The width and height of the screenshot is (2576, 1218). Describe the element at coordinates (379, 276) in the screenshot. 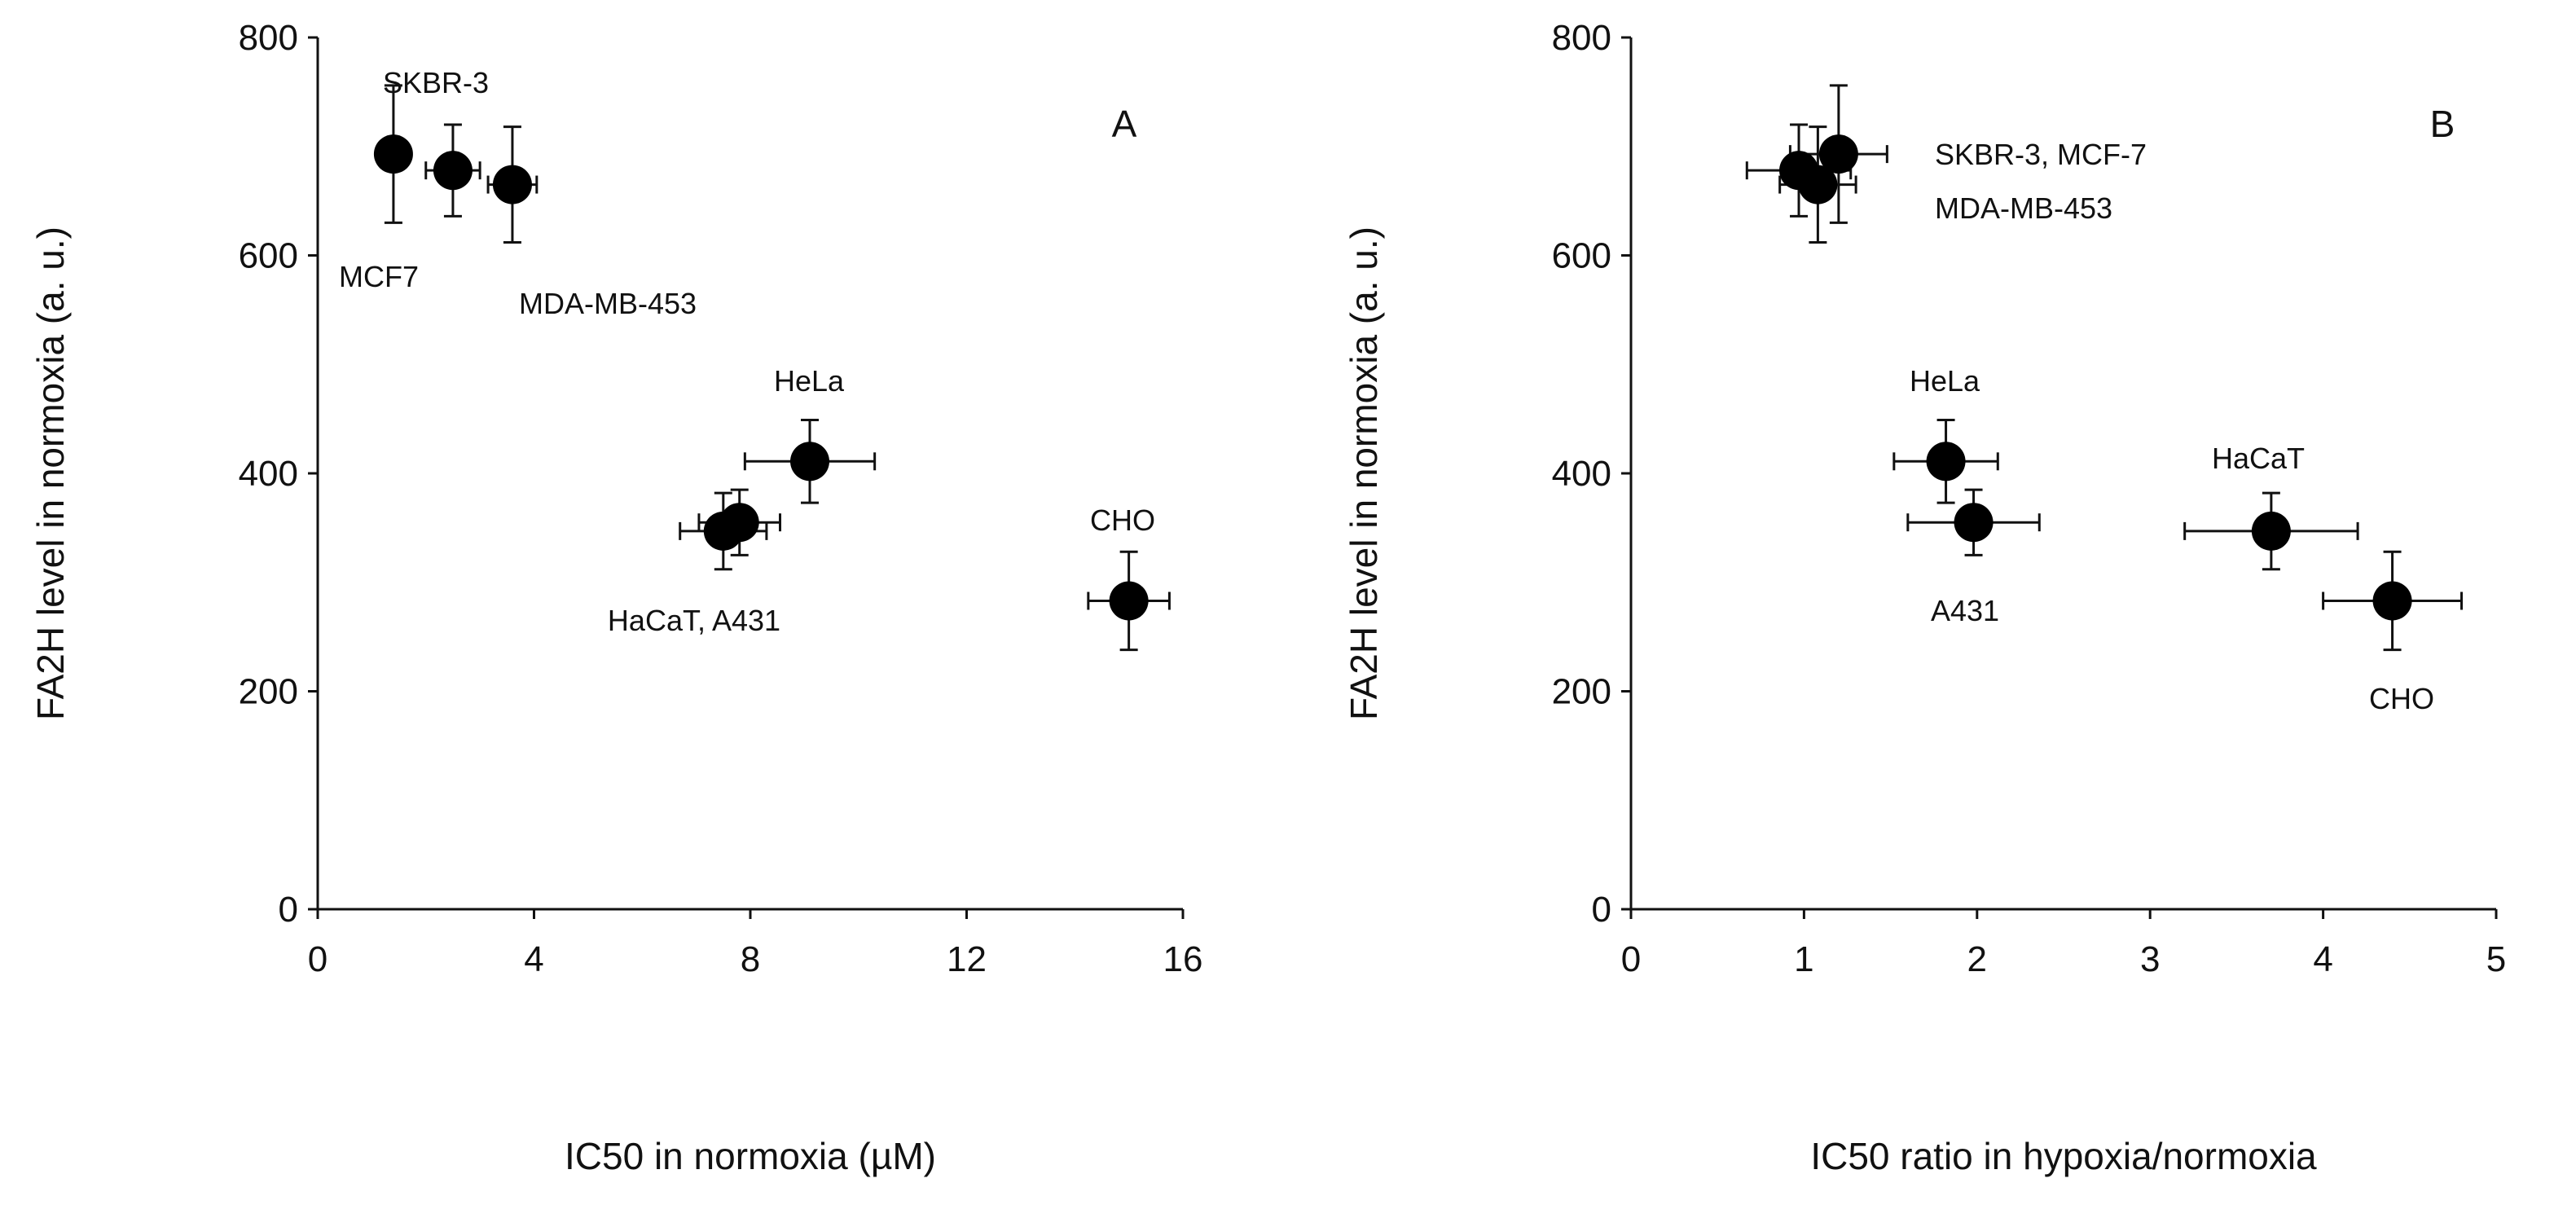

I see `panel-a-label-mcf7: MCF7` at that location.